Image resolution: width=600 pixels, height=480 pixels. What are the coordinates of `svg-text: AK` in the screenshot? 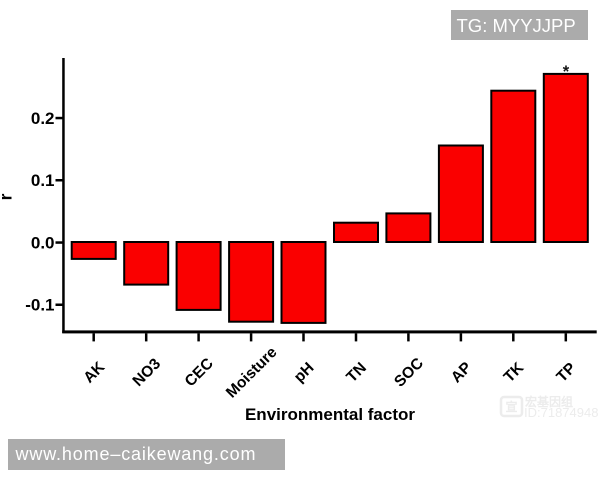 It's located at (94, 372).